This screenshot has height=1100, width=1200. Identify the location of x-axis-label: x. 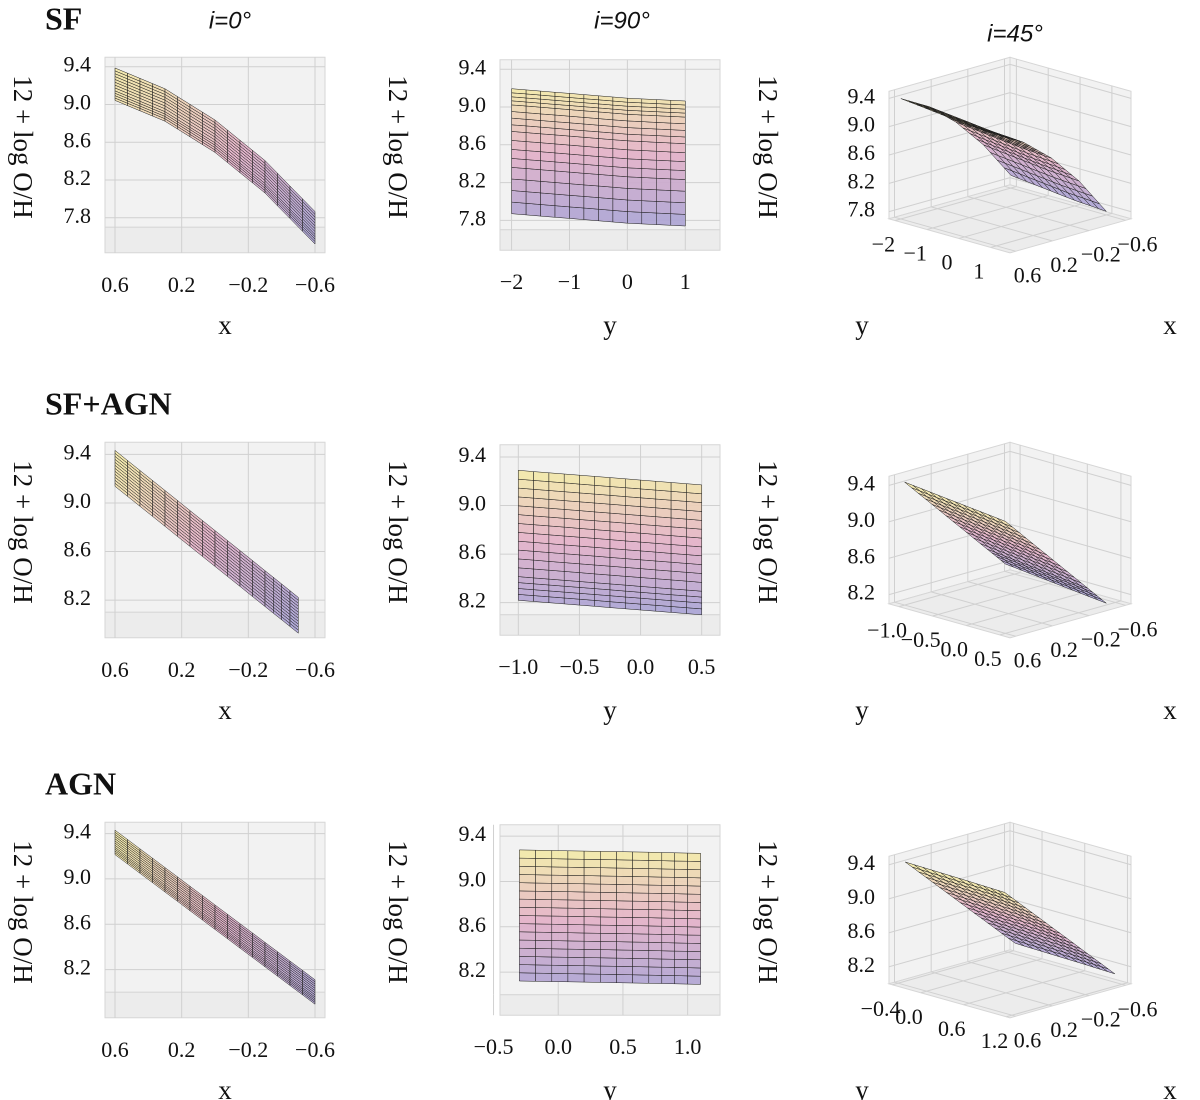
(225, 710).